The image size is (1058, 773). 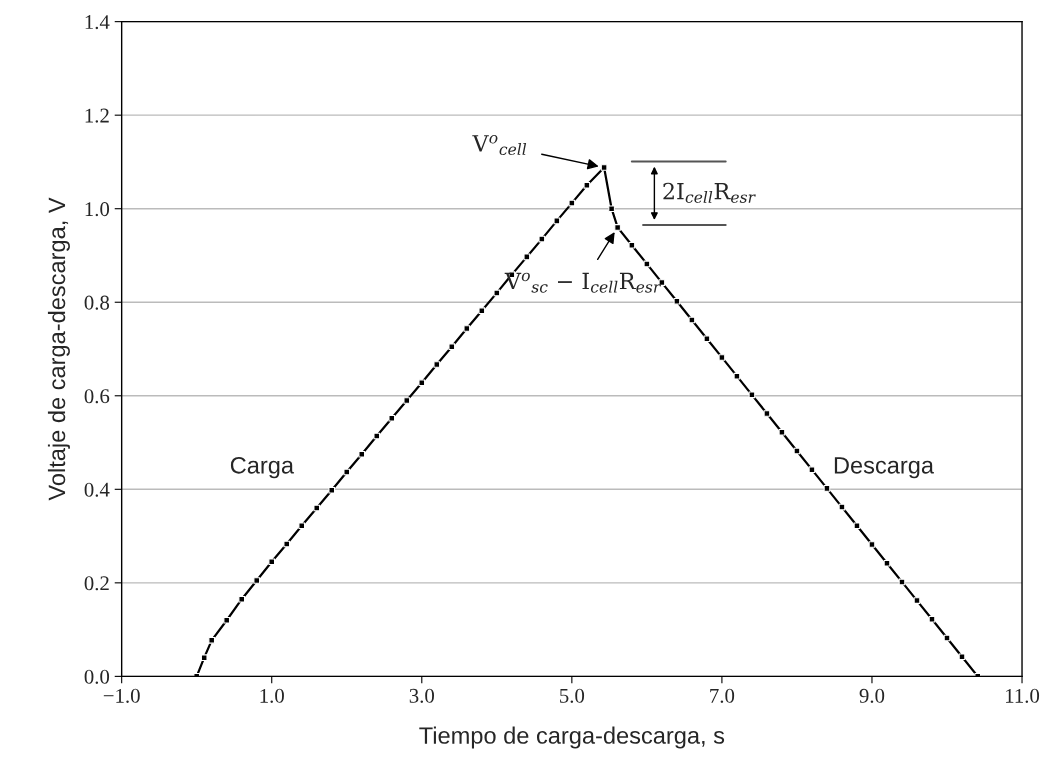 I want to click on y-tick-label: 1.4, so click(x=97, y=22).